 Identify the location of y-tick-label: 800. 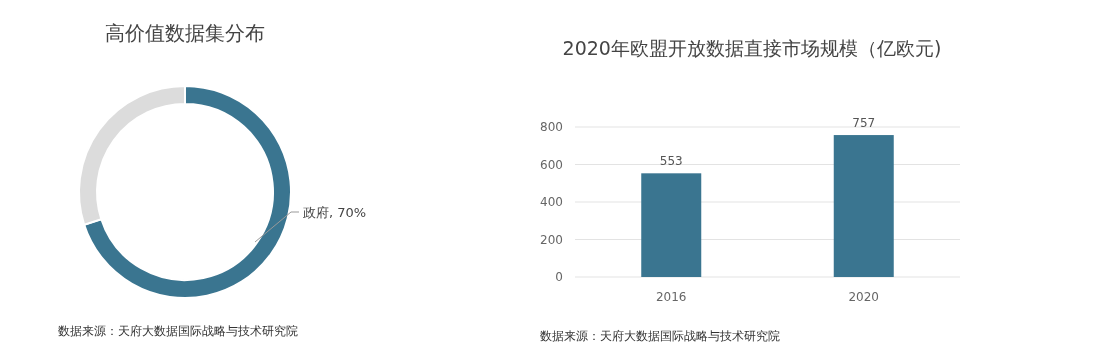
(551, 127).